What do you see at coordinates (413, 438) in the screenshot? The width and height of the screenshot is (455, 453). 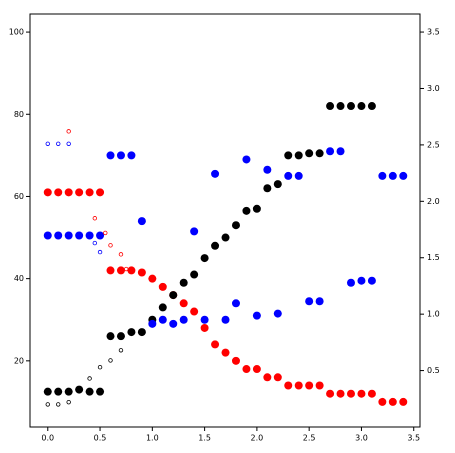 I see `x-tick-label: 3.5` at bounding box center [413, 438].